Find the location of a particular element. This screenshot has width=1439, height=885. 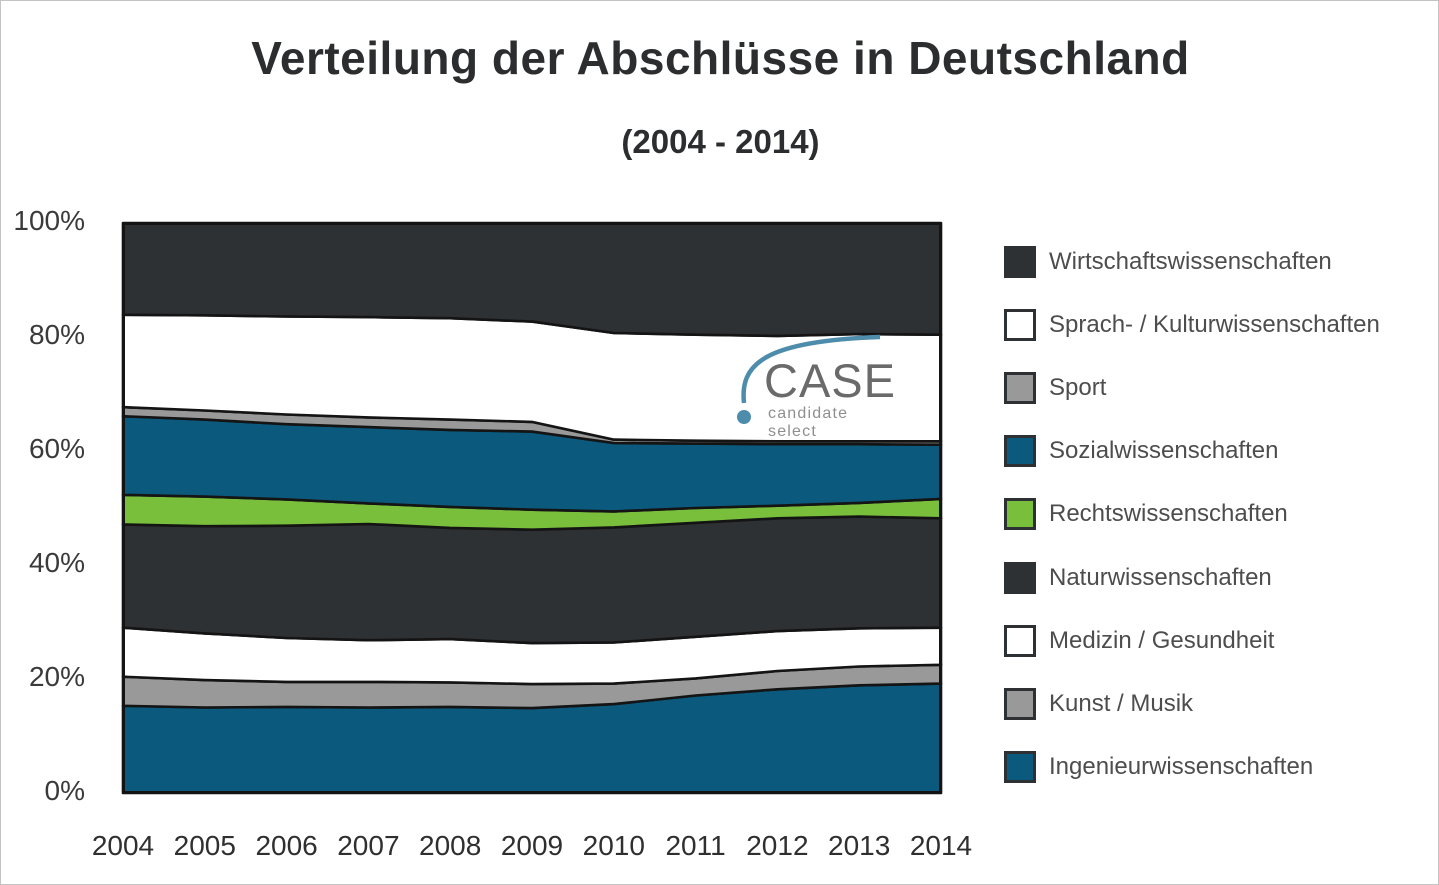

chart-title: Verteilung der Abschlüsse in Deutschland is located at coordinates (720, 58).